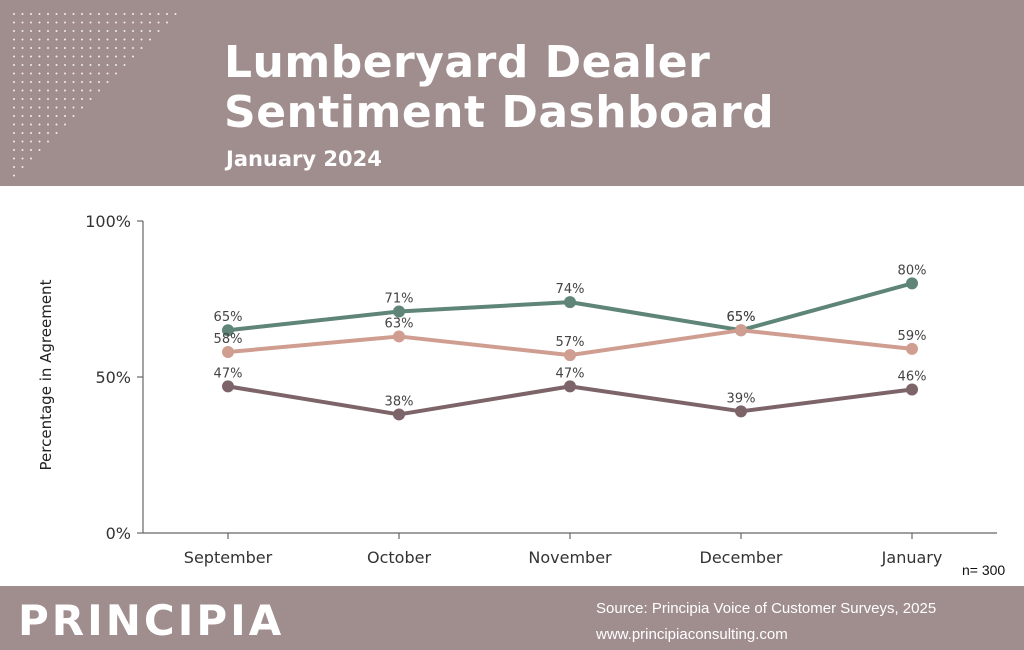  I want to click on y-tick-label: 0%, so click(118, 533).